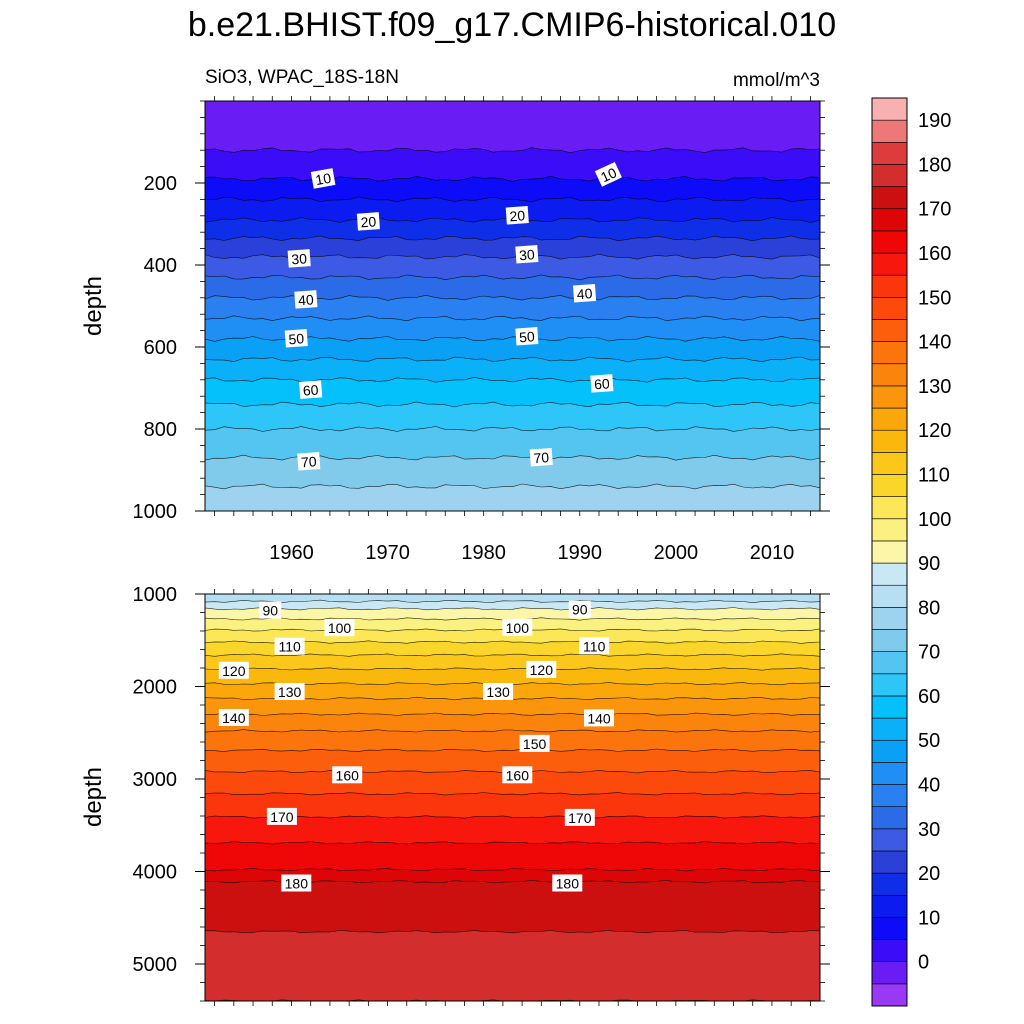 The height and width of the screenshot is (1024, 1024). Describe the element at coordinates (160, 184) in the screenshot. I see `y-tick-label: 200` at that location.